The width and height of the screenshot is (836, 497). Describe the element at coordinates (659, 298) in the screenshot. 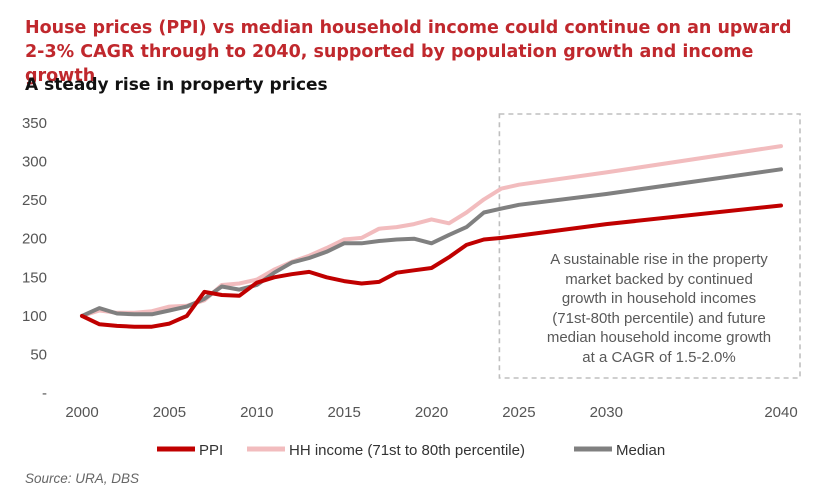

I see `annotation-line-3: growth in household incomes` at that location.